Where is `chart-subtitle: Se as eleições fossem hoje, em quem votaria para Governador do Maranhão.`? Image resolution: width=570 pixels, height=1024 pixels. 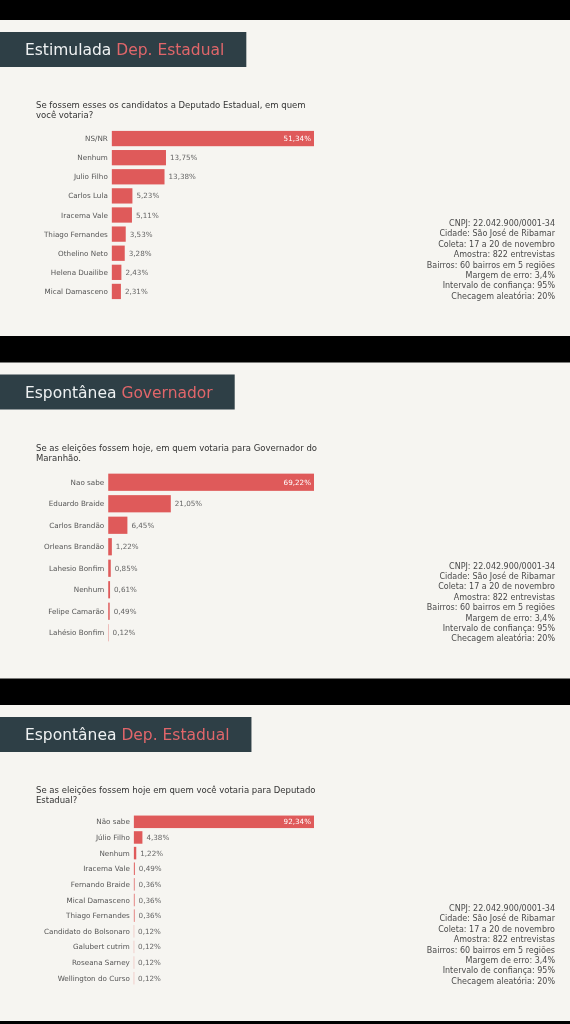 chart-subtitle: Se as eleições fossem hoje, em quem votaria para Governador do Maranhão. is located at coordinates (177, 452).